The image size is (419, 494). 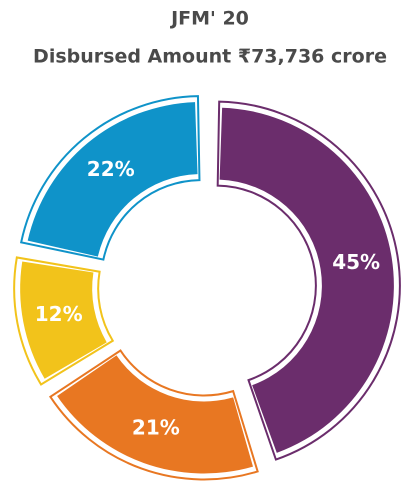 What do you see at coordinates (210, 57) in the screenshot?
I see `chart-subtitle: Disbursed Amount ₹73,736 crore` at bounding box center [210, 57].